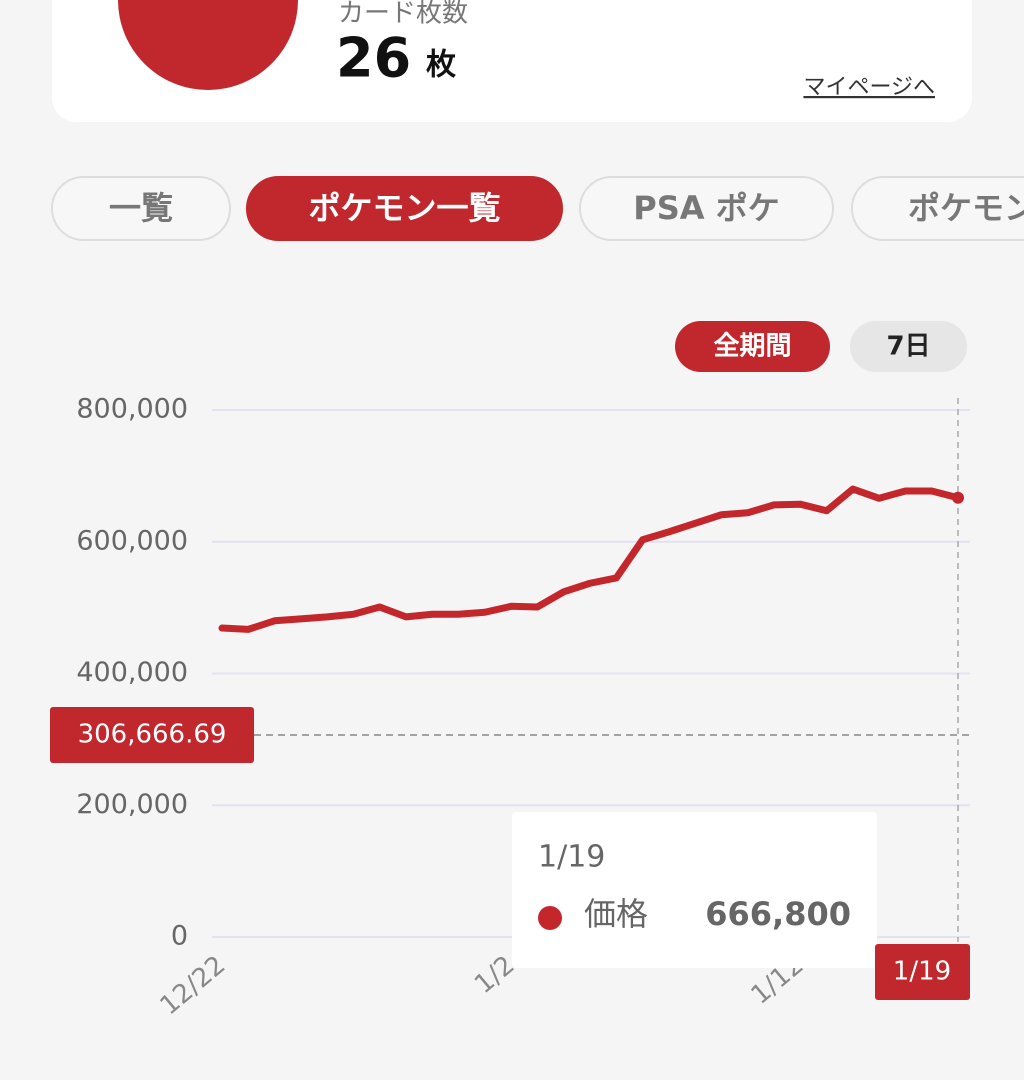  Describe the element at coordinates (966, 208) in the screenshot. I see `tab-label: ポケモン` at that location.